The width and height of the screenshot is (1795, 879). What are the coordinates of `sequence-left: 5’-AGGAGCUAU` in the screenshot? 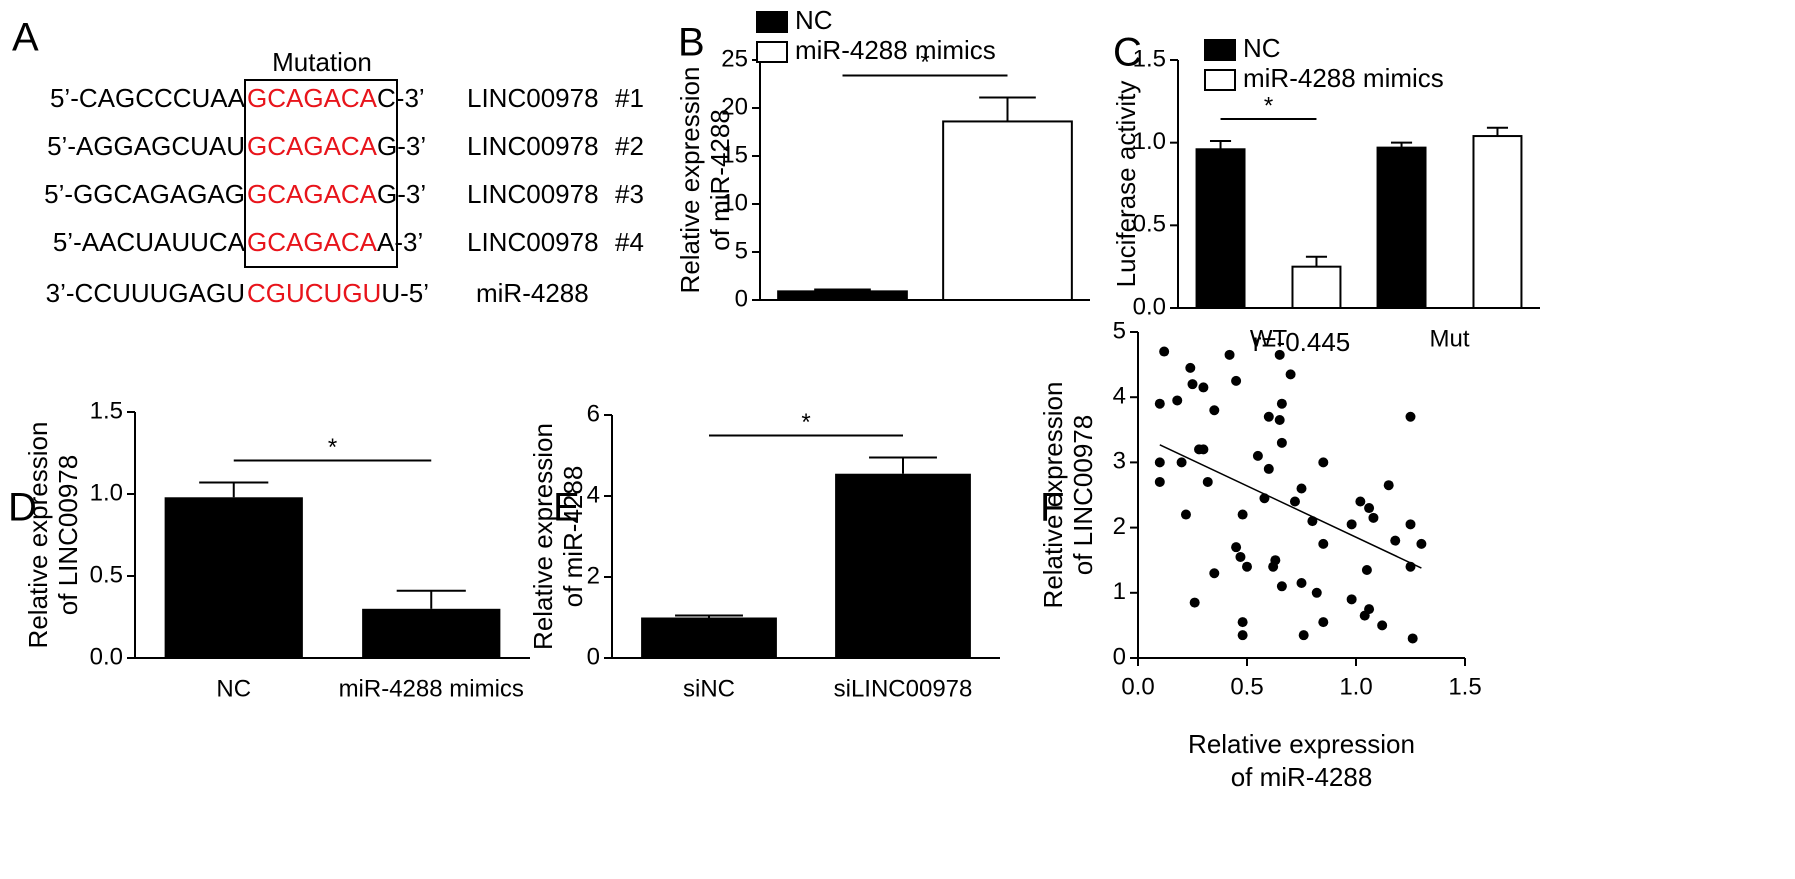 It's located at (146, 146).